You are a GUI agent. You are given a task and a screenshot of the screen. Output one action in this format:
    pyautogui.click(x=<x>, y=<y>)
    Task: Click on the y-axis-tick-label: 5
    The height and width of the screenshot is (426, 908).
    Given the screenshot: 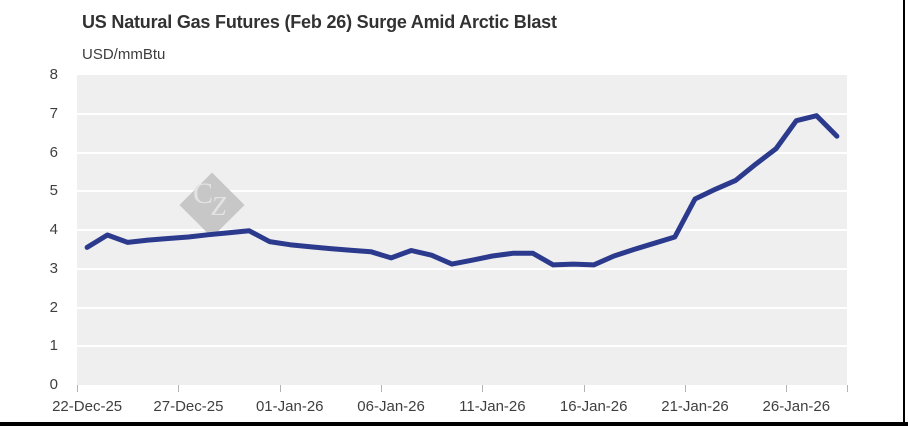 What is the action you would take?
    pyautogui.click(x=53, y=191)
    